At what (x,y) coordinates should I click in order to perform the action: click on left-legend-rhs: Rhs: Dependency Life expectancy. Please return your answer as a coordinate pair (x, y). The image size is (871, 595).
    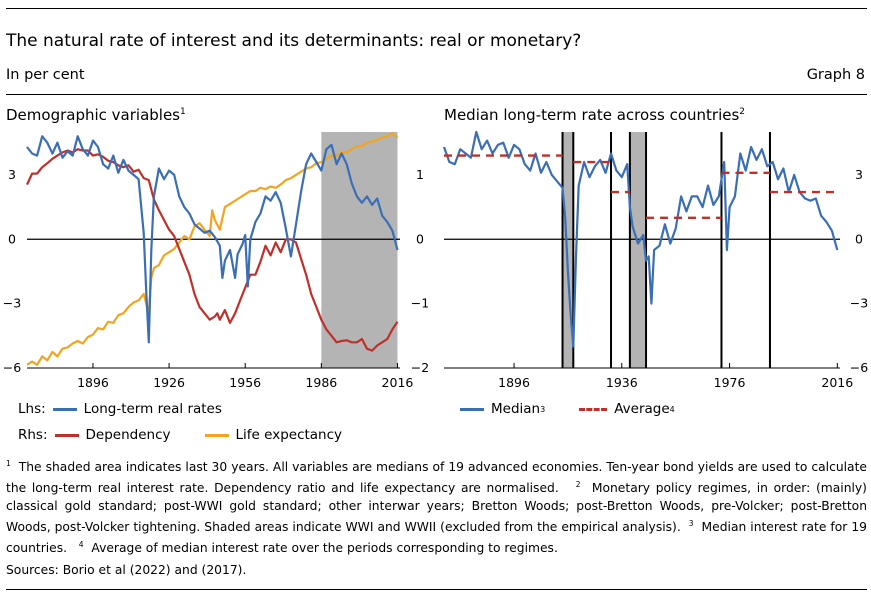
    Looking at the image, I should click on (180, 435).